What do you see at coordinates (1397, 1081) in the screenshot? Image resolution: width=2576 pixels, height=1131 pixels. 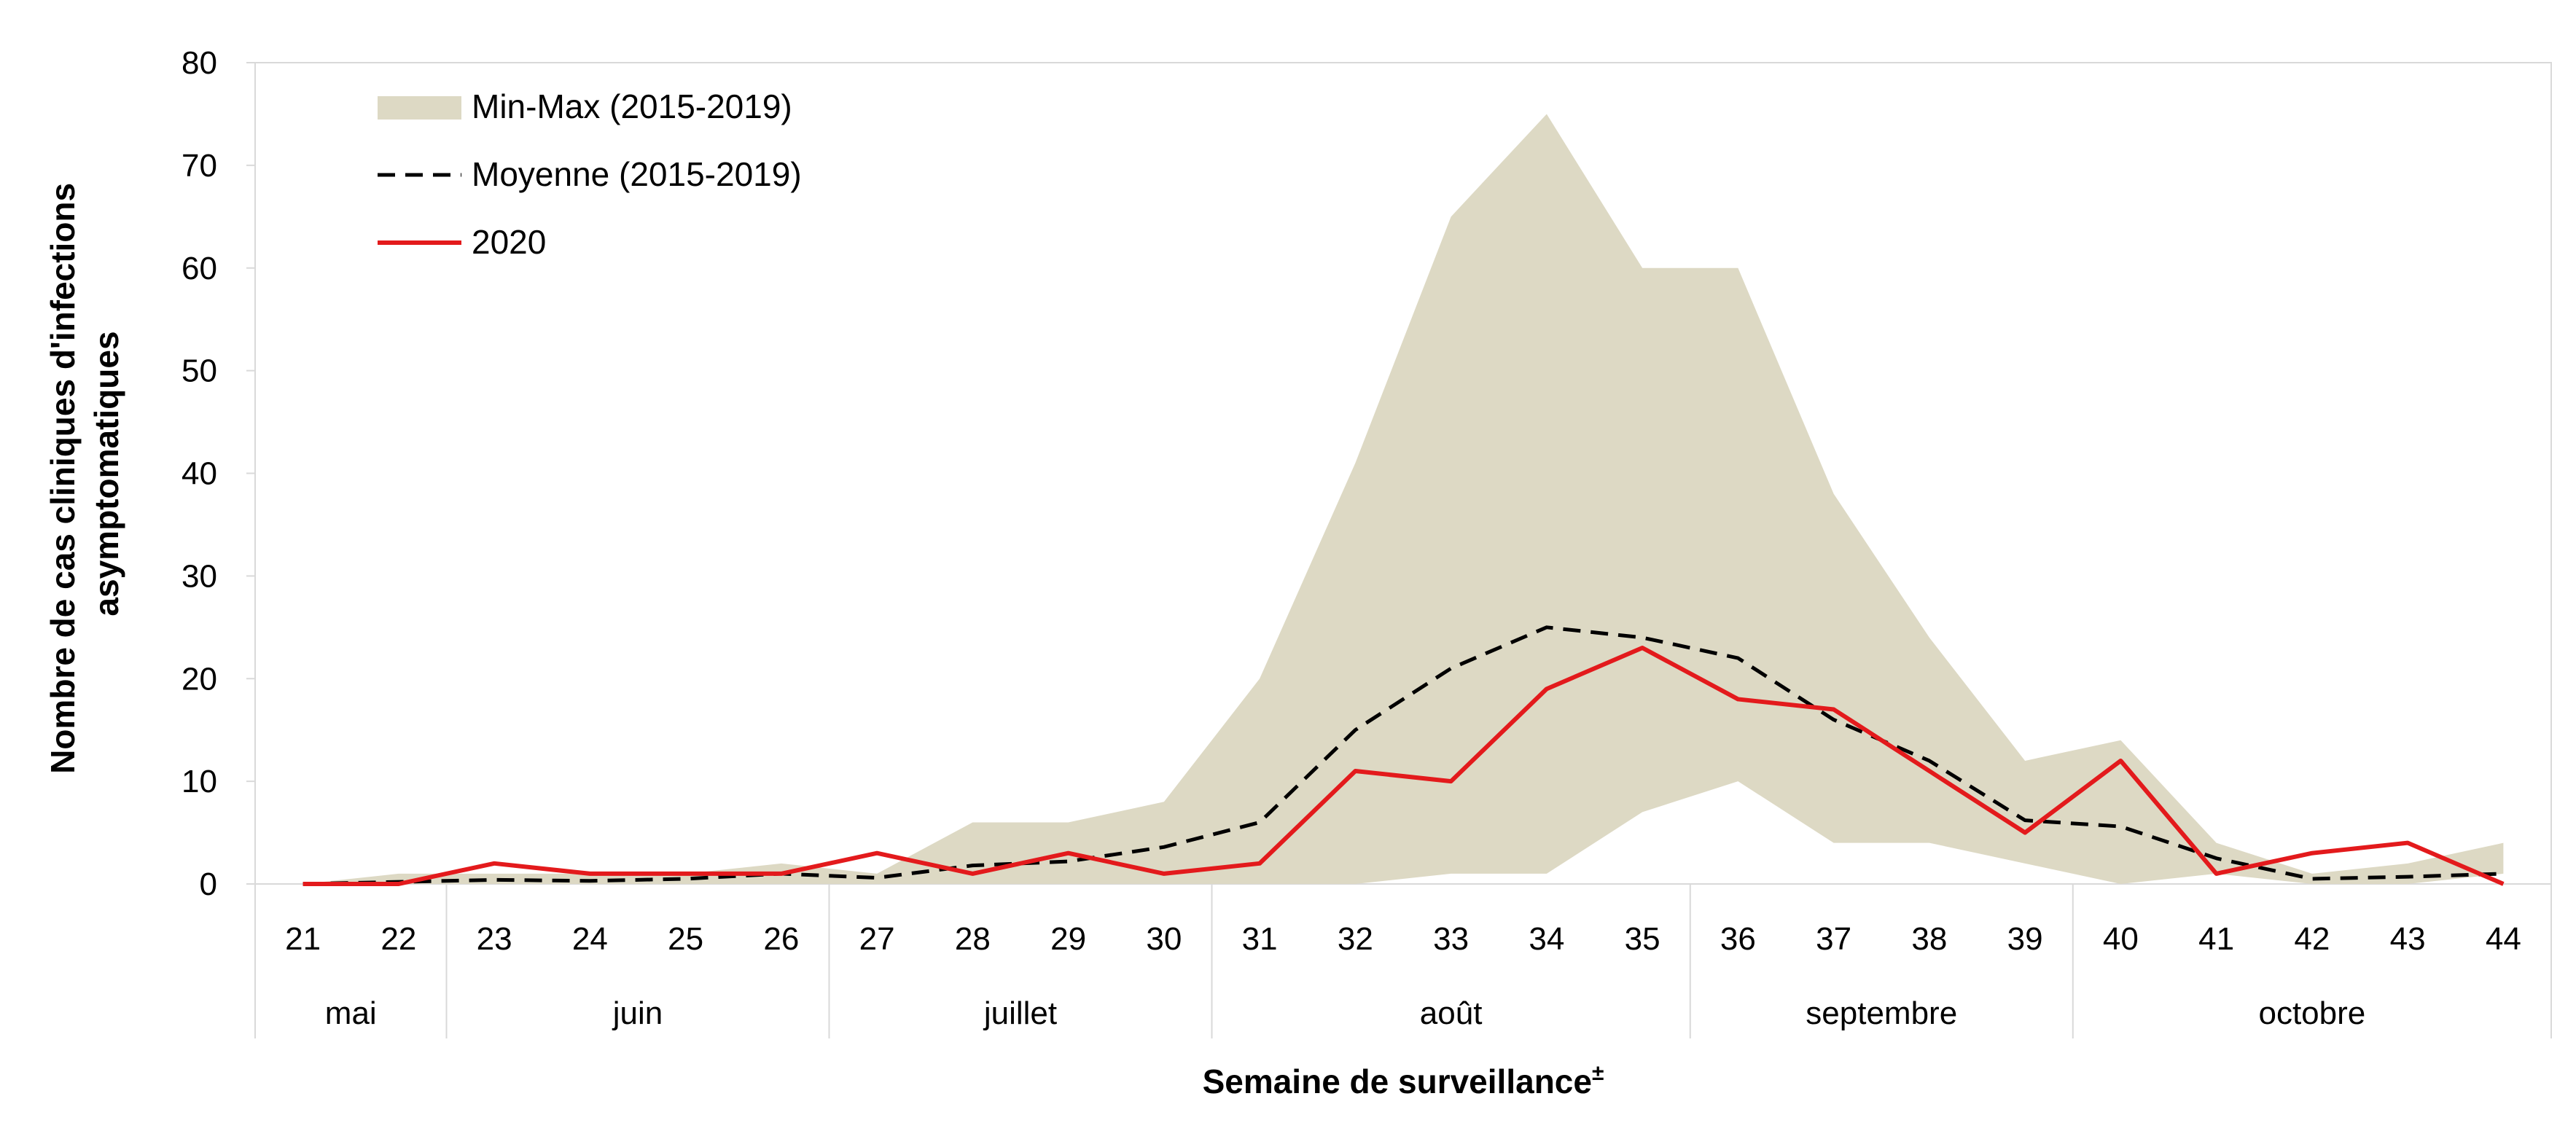 I see `x-axis-title-text: Semaine de surveillance` at bounding box center [1397, 1081].